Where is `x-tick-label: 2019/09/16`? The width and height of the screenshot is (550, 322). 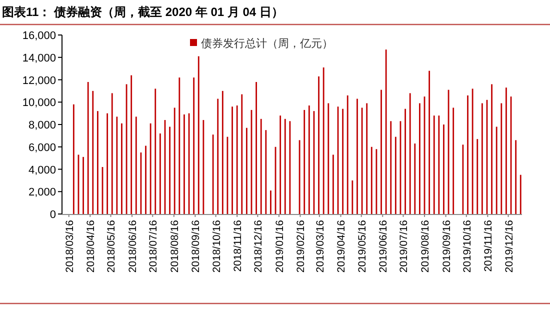
x-tick-label: 2019/09/16 is located at coordinates (446, 246).